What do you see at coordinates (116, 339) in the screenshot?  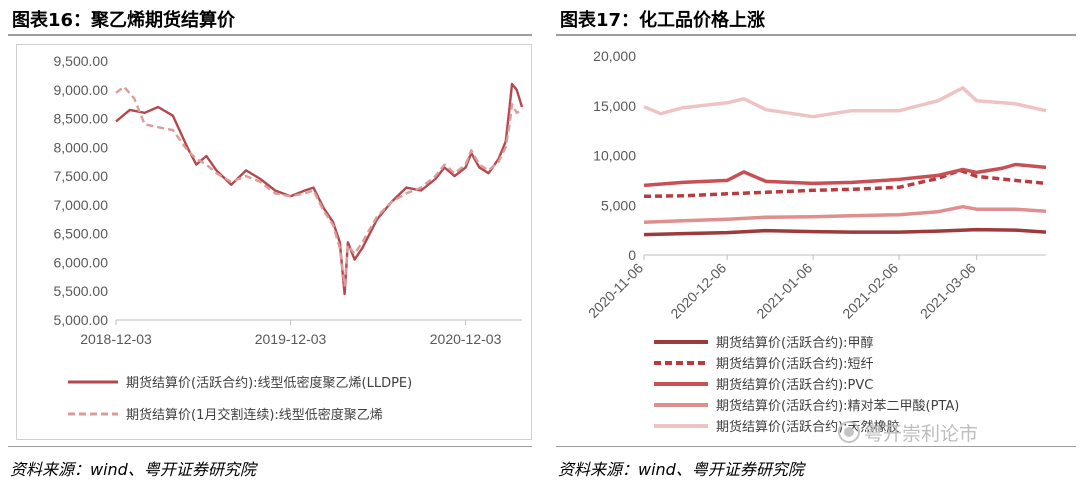 I see `x-tick-label: 2018-12-03` at bounding box center [116, 339].